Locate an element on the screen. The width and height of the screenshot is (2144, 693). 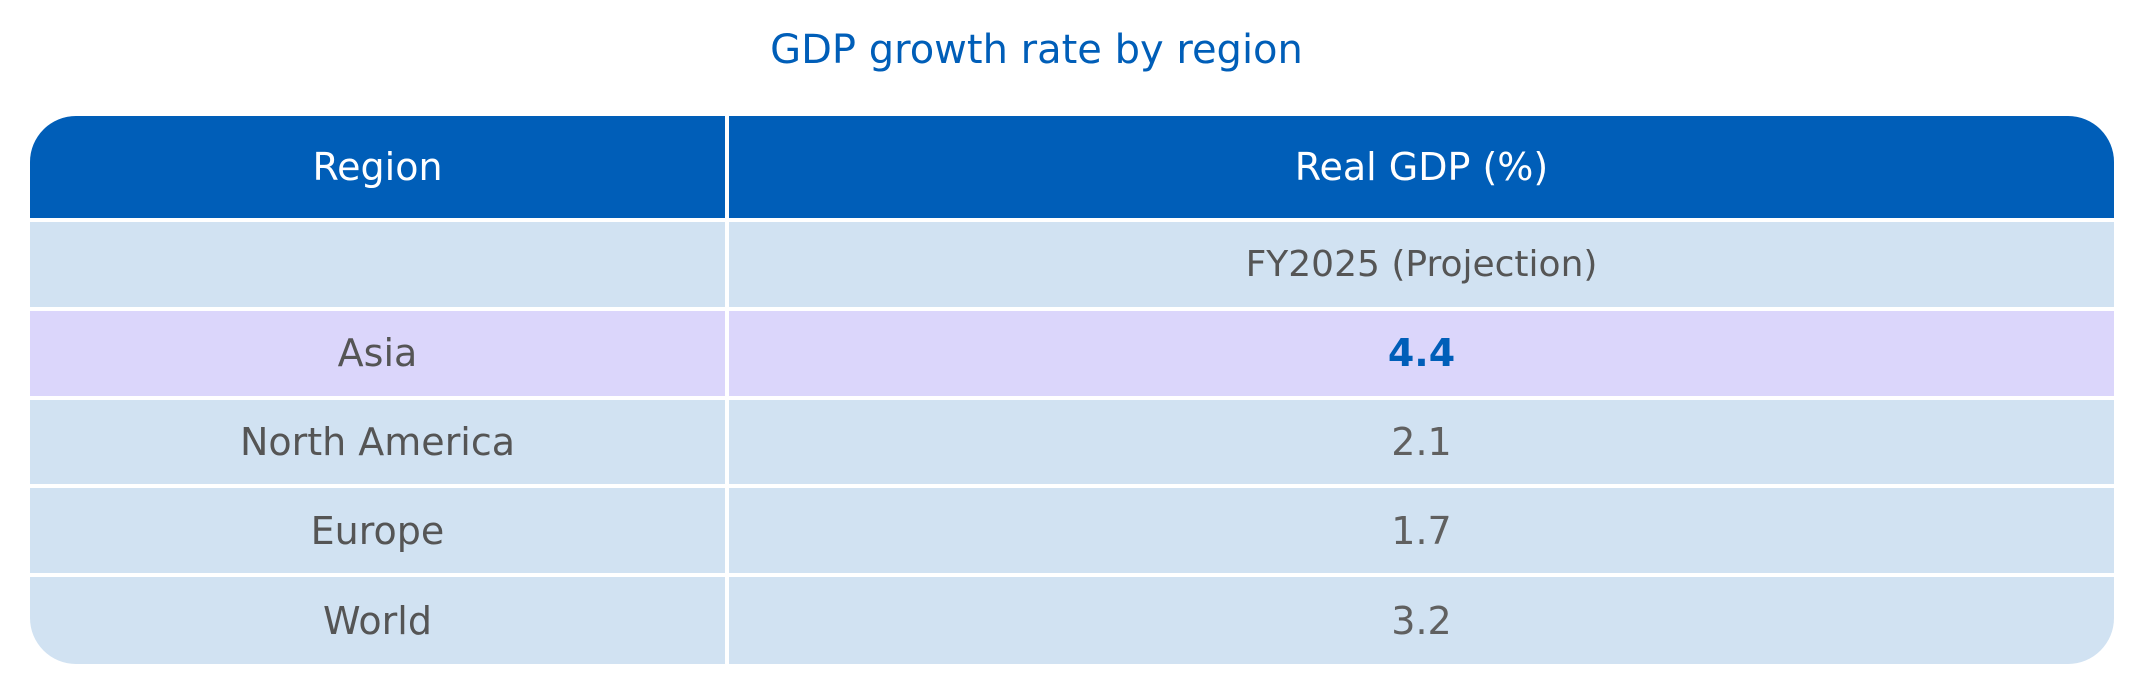
table-row: North America 2.1 is located at coordinates (1072, 442).